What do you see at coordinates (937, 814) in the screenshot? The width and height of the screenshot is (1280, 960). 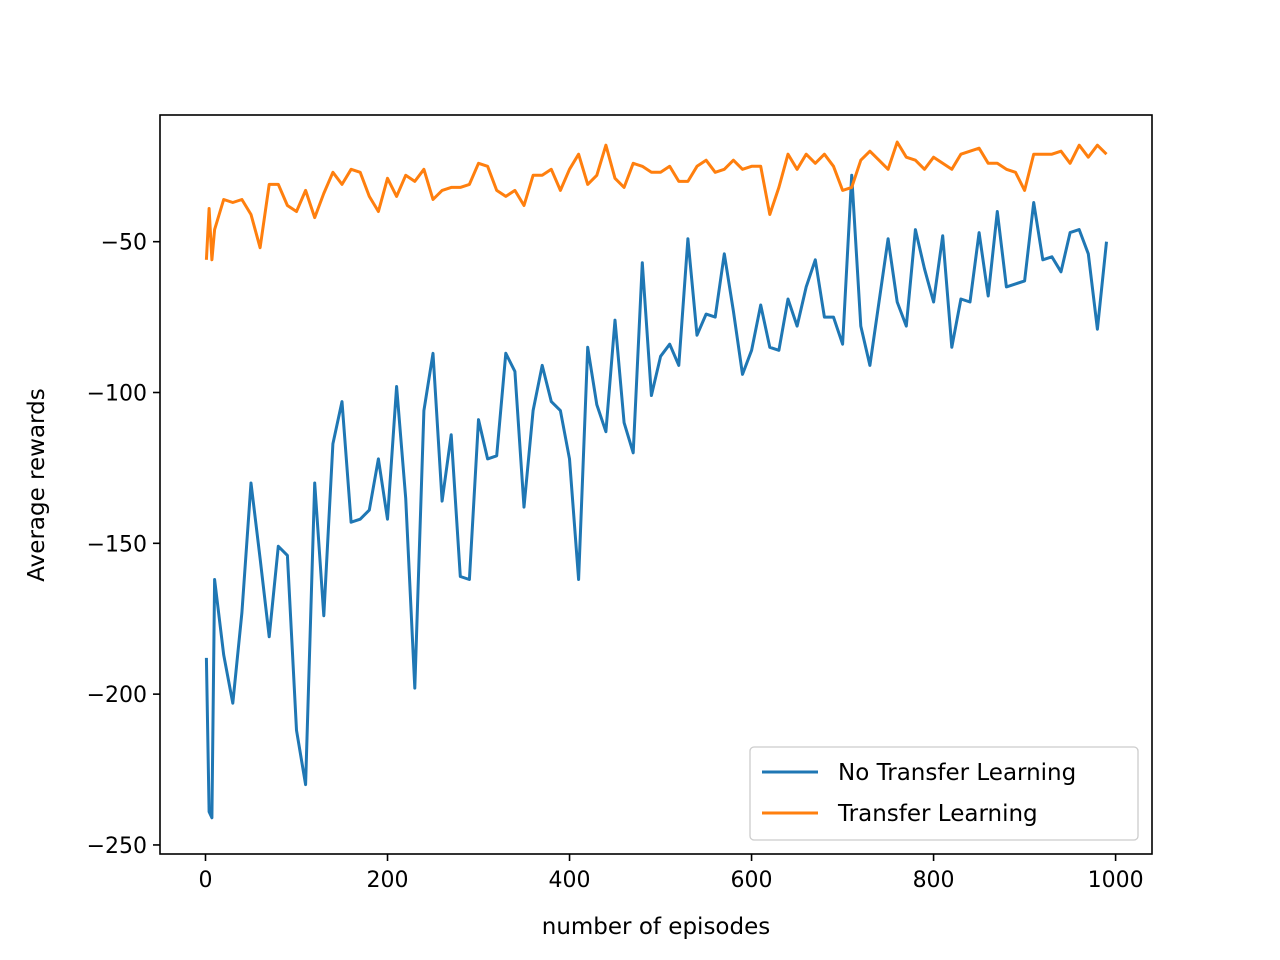 I see `legend-label-transfer: Transfer Learning` at bounding box center [937, 814].